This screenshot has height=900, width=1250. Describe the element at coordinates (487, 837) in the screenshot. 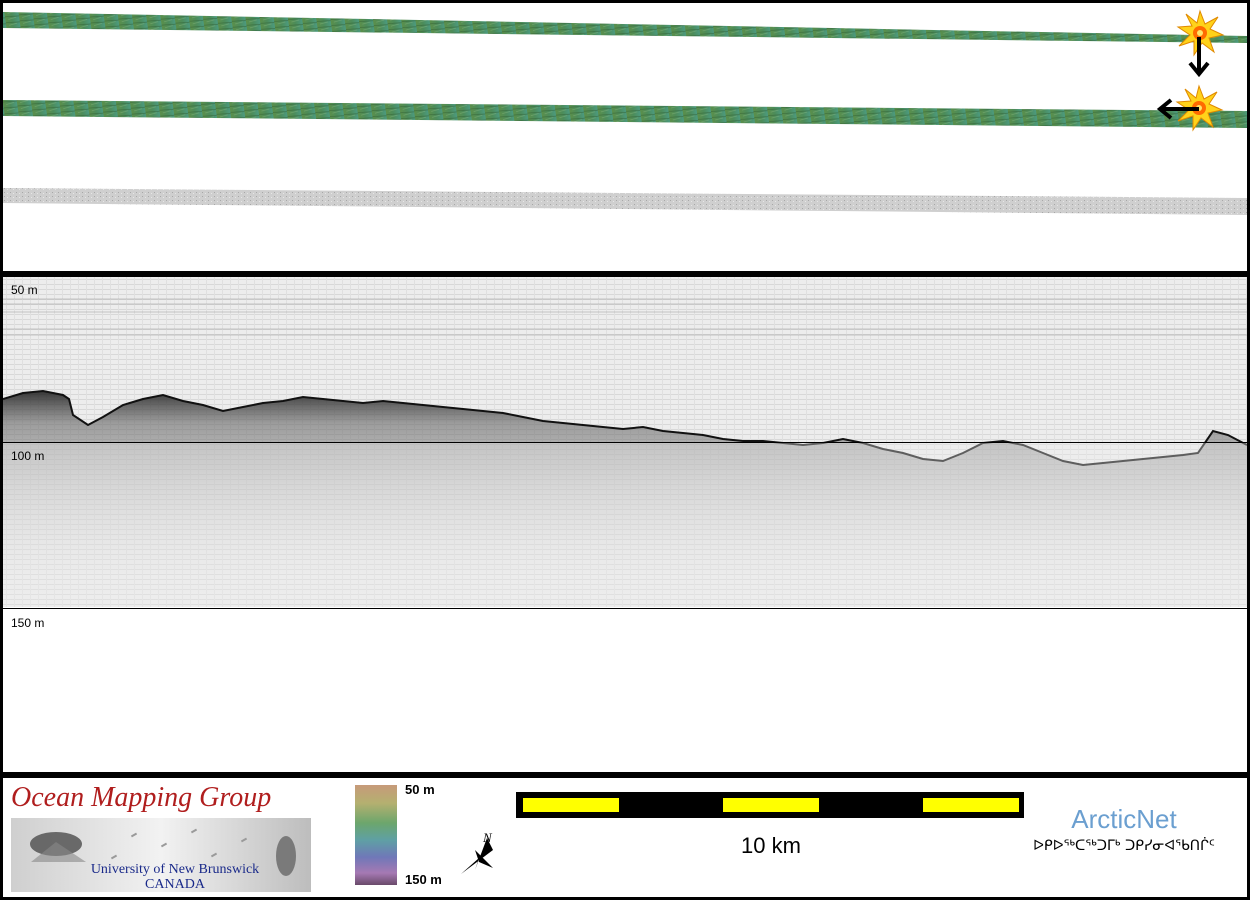

I see `north-label: N` at that location.